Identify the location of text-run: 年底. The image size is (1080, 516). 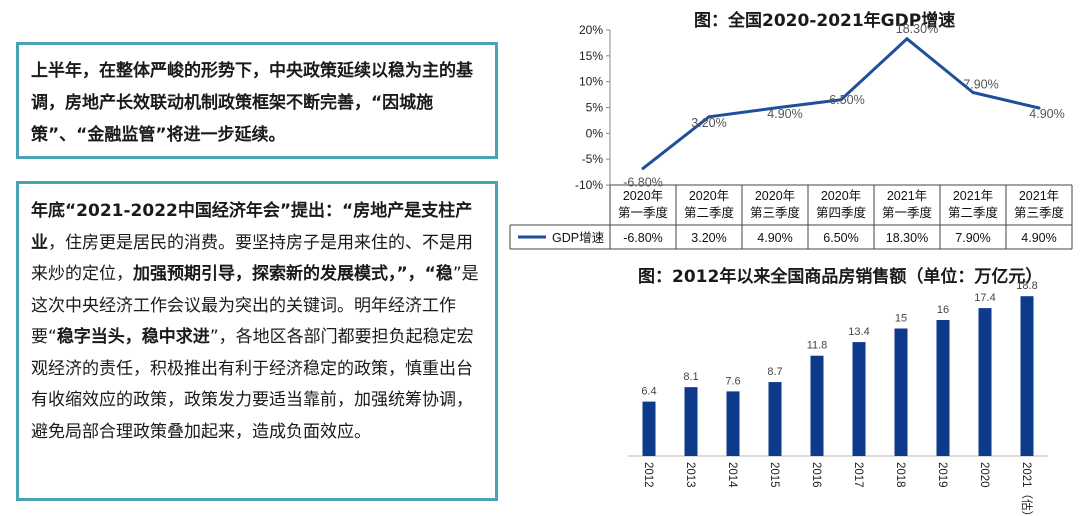
(48, 211).